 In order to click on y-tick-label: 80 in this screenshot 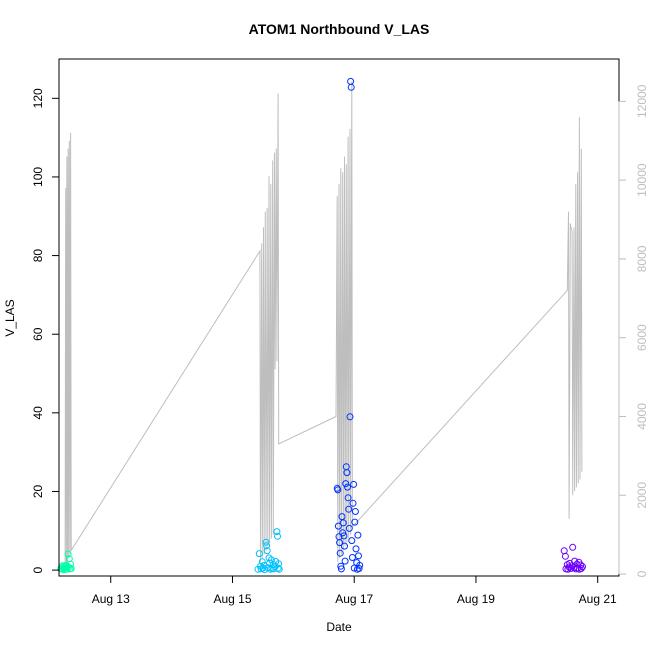, I will do `click(38, 256)`.